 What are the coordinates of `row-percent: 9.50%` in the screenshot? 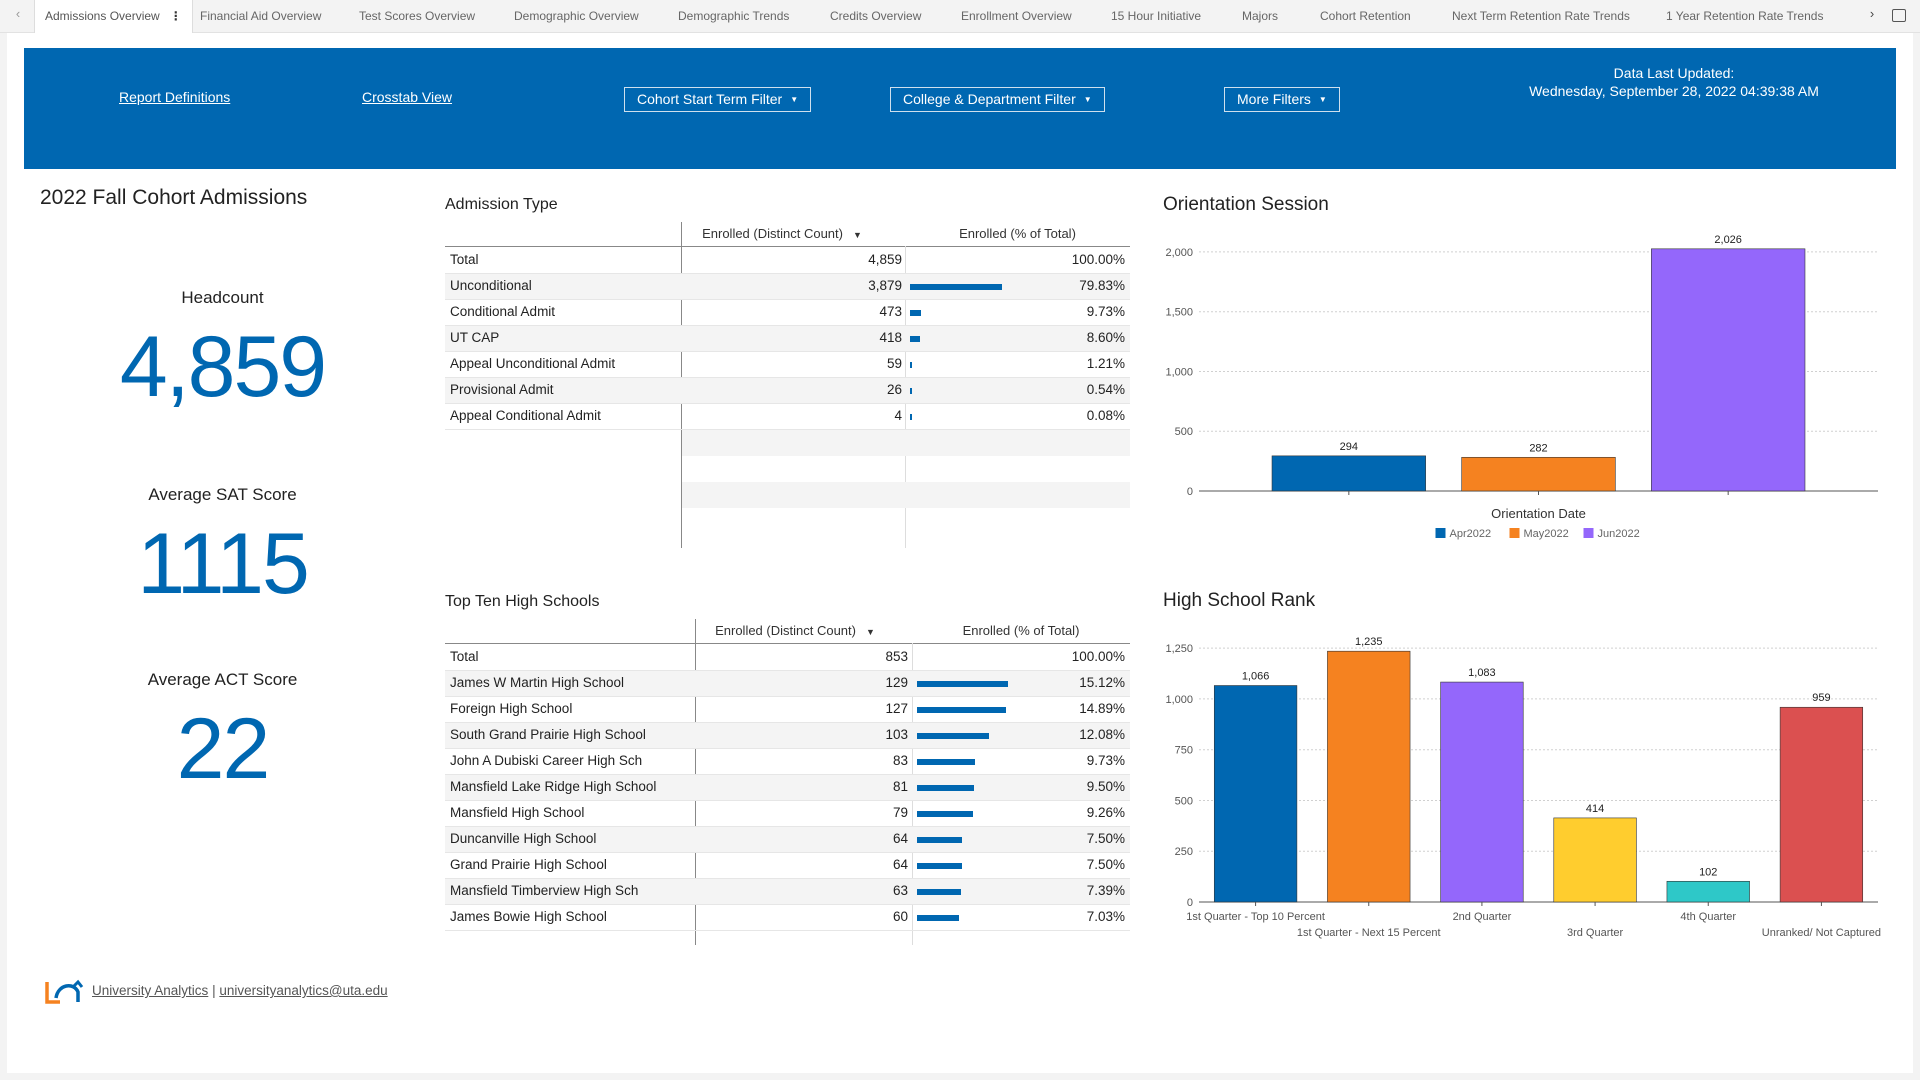 It's located at (1105, 786).